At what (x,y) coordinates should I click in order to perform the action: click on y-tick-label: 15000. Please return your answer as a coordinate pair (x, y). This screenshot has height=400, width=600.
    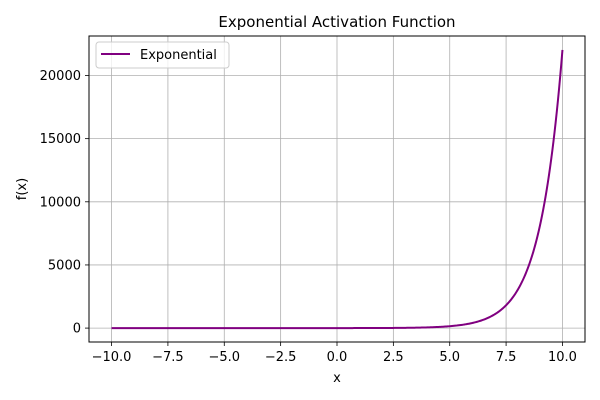
    Looking at the image, I should click on (60, 139).